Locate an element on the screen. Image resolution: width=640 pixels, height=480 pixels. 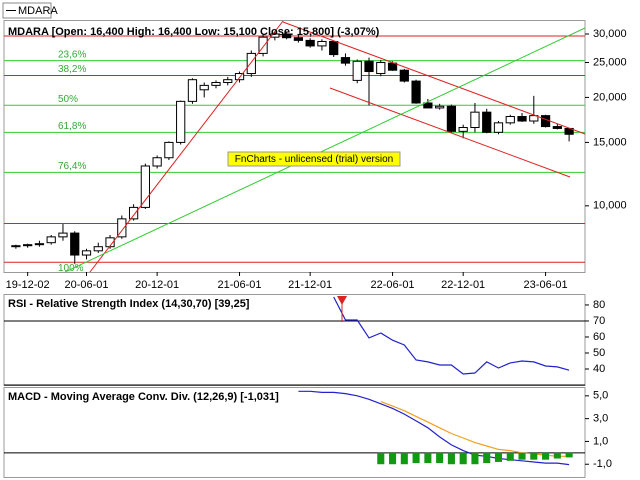
x-tick-label: 19-12-02 is located at coordinates (28, 285).